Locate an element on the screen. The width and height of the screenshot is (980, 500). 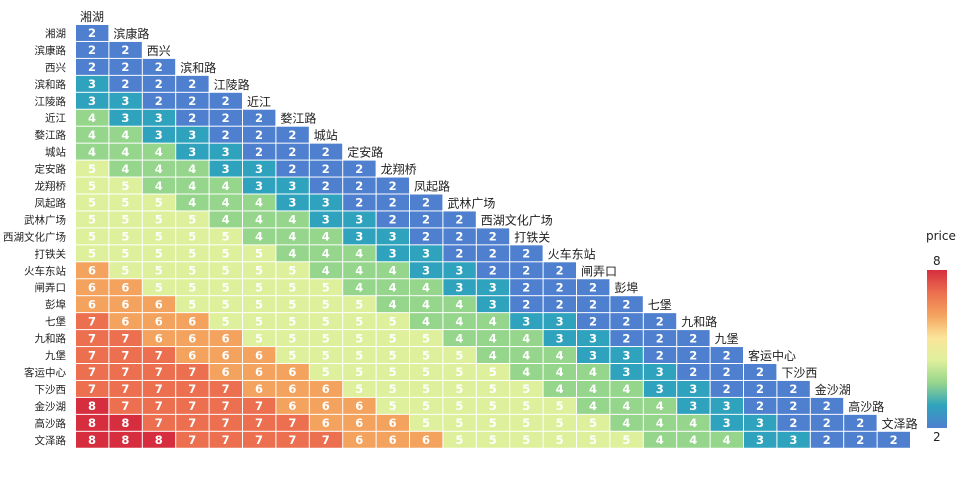
diagonal-label: 文泽路 is located at coordinates (900, 423).